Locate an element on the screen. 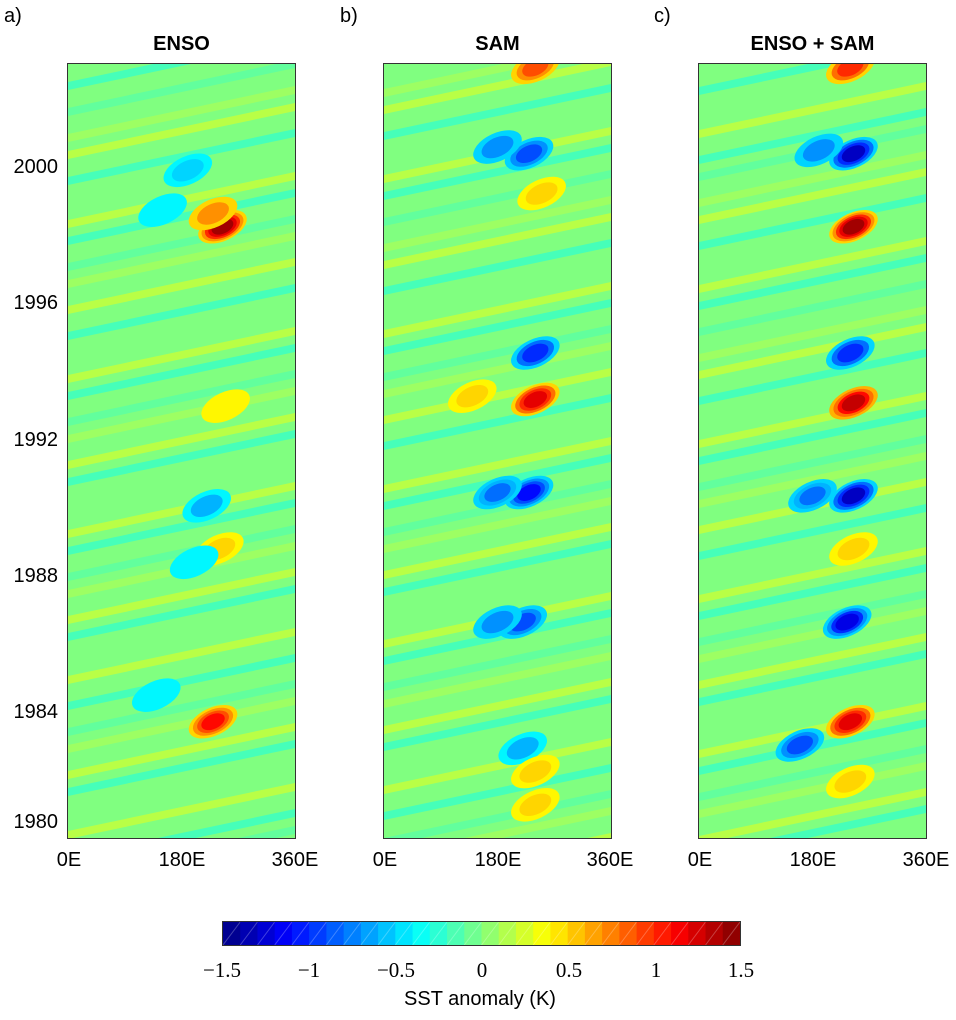 The image size is (956, 1020). colorbar-tick-label: 1.5 is located at coordinates (741, 970).